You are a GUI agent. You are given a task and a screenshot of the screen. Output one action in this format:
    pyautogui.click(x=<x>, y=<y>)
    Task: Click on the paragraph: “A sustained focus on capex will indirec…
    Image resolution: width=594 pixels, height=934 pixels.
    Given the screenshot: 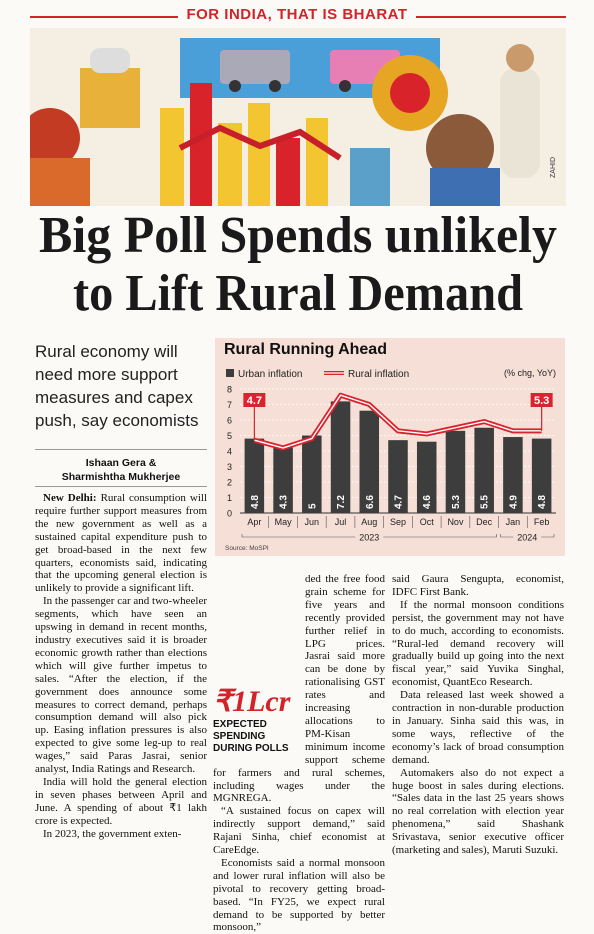 What is the action you would take?
    pyautogui.click(x=299, y=831)
    